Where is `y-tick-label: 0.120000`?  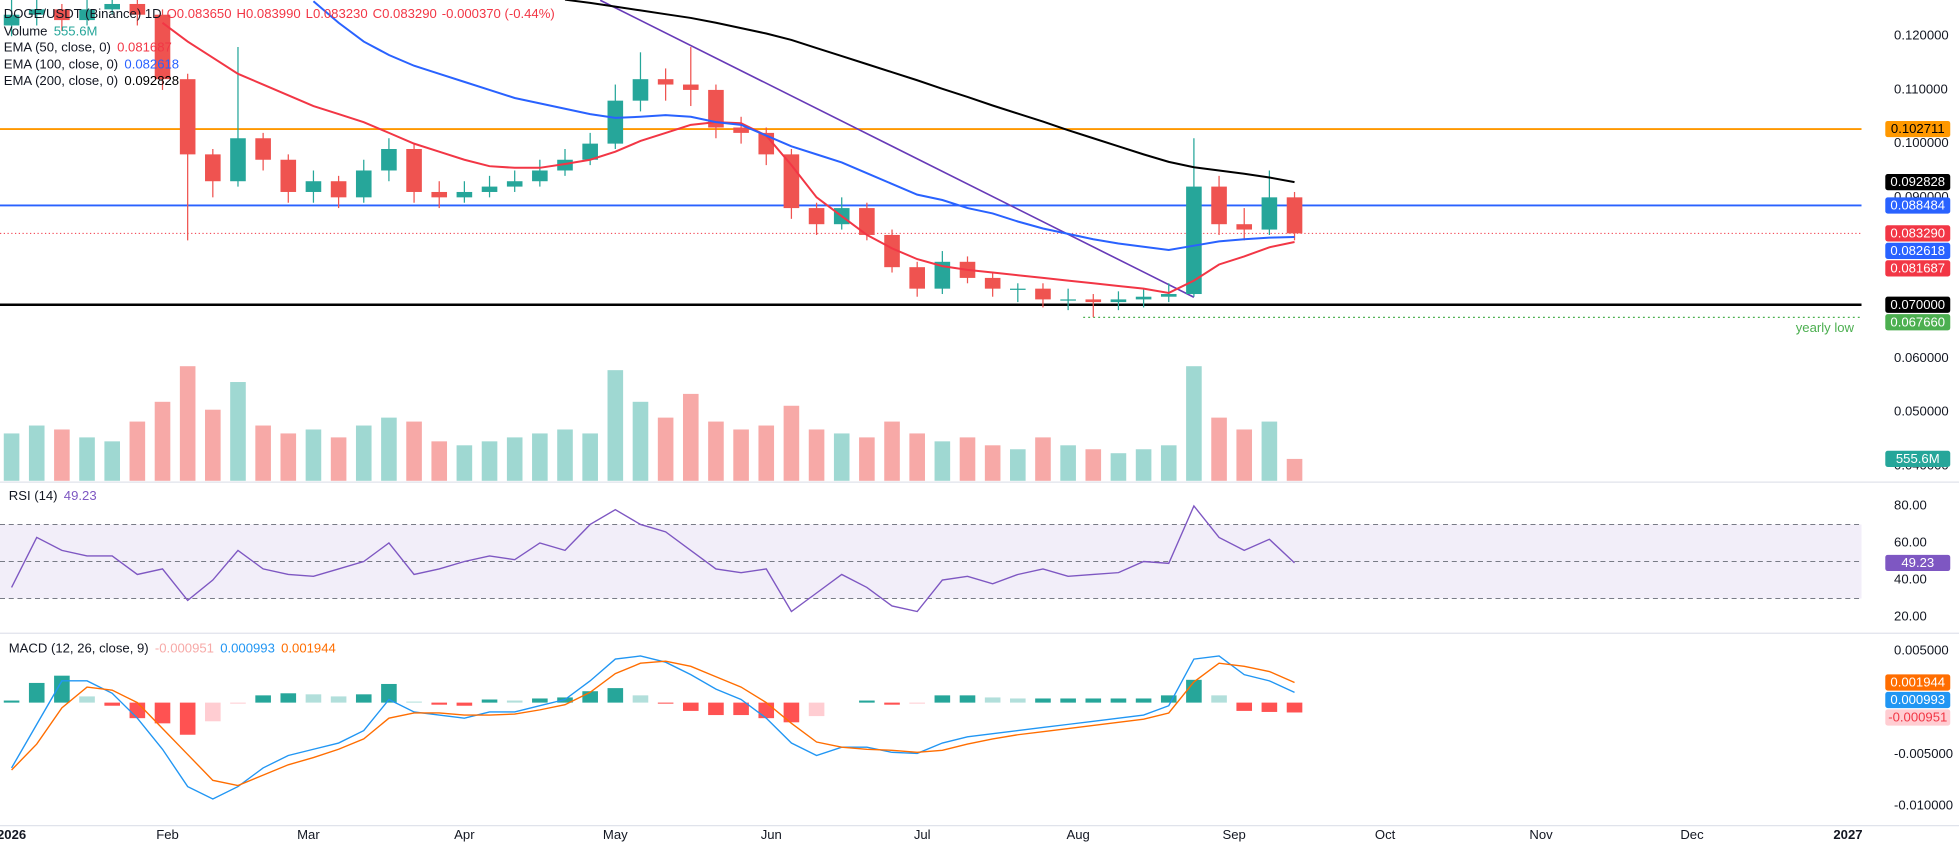
y-tick-label: 0.120000 is located at coordinates (1921, 35).